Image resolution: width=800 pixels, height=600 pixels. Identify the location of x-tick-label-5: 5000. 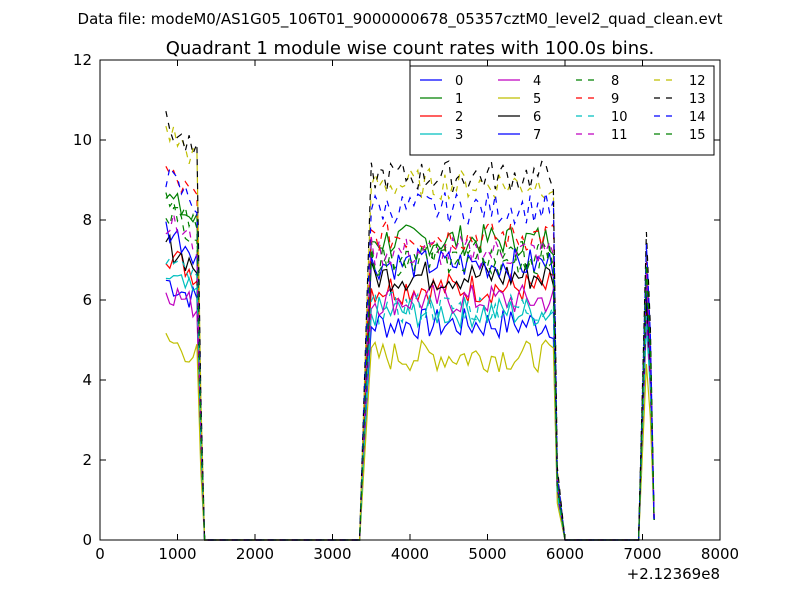
(487, 554).